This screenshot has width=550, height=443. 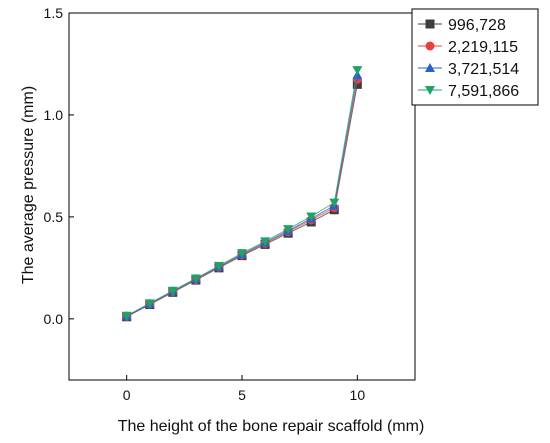 I want to click on legend-label: 7,591,866, so click(x=483, y=91).